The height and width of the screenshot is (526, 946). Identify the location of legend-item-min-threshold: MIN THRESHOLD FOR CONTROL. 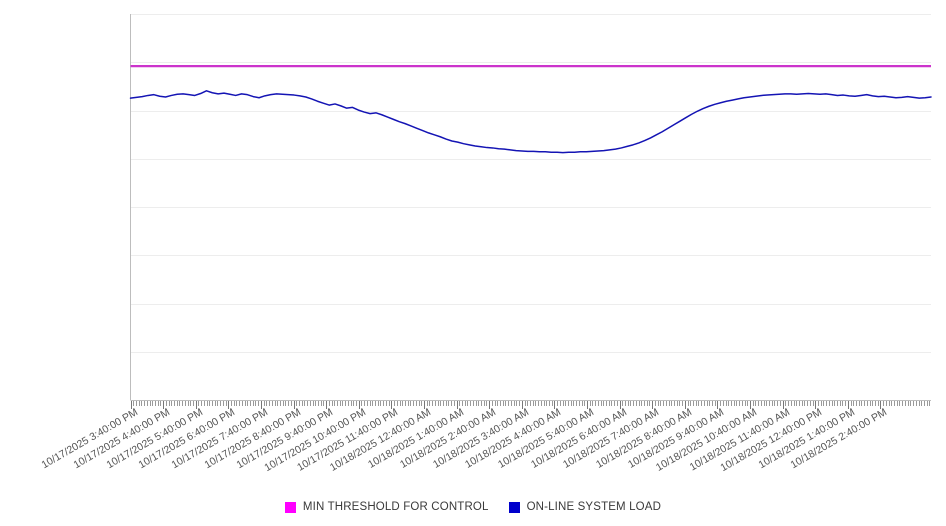
(386, 507).